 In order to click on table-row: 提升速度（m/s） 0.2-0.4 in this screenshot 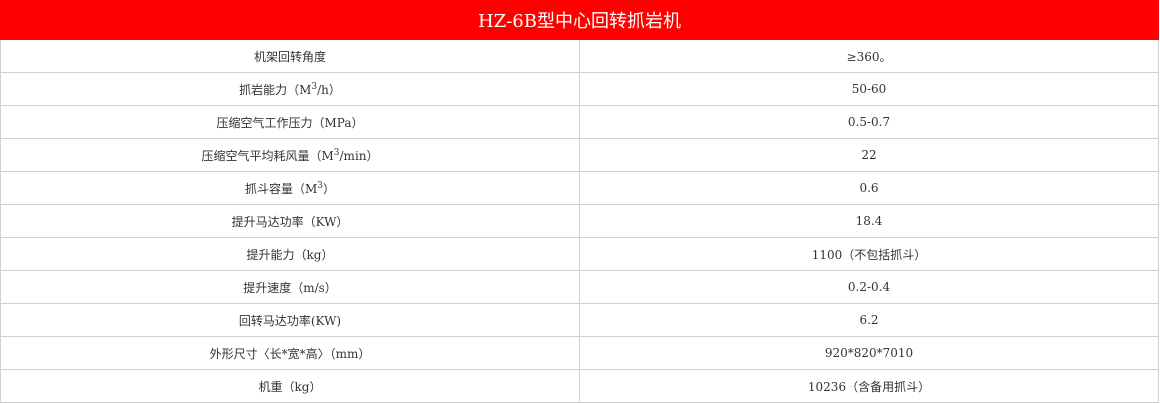, I will do `click(579, 287)`.